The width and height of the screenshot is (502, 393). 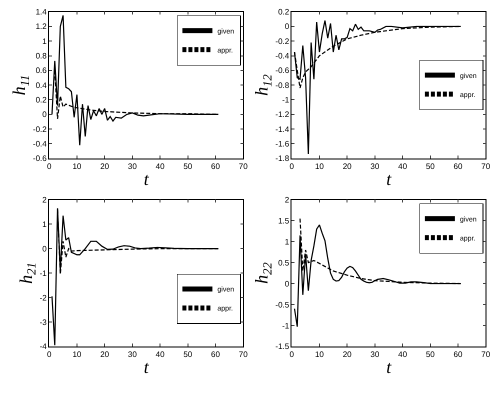 I want to click on y-tick-label: 0.4, so click(x=42, y=85).